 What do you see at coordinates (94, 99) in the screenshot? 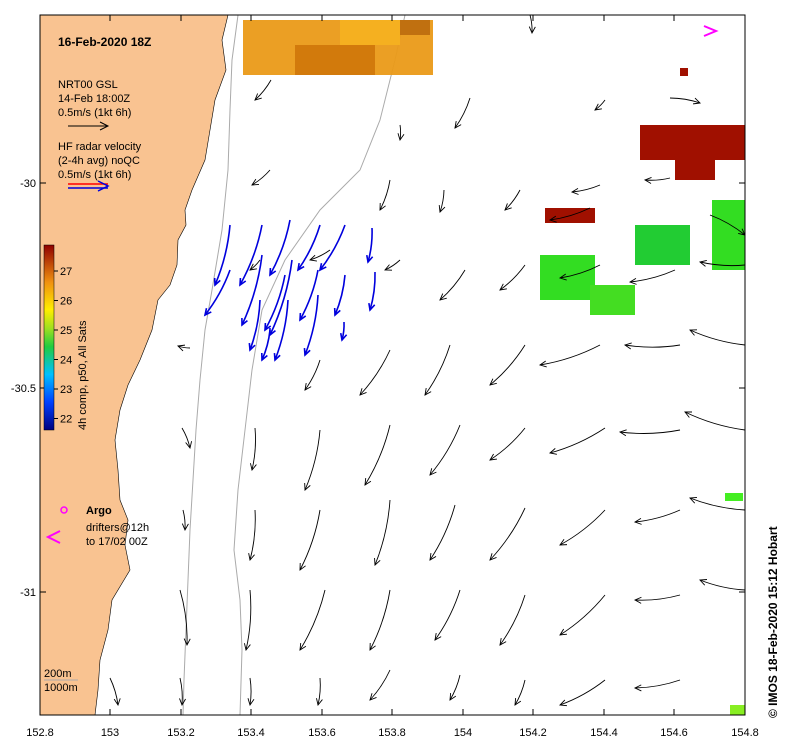
I see `gsl-legend-line2: 14-Feb 18:00Z` at bounding box center [94, 99].